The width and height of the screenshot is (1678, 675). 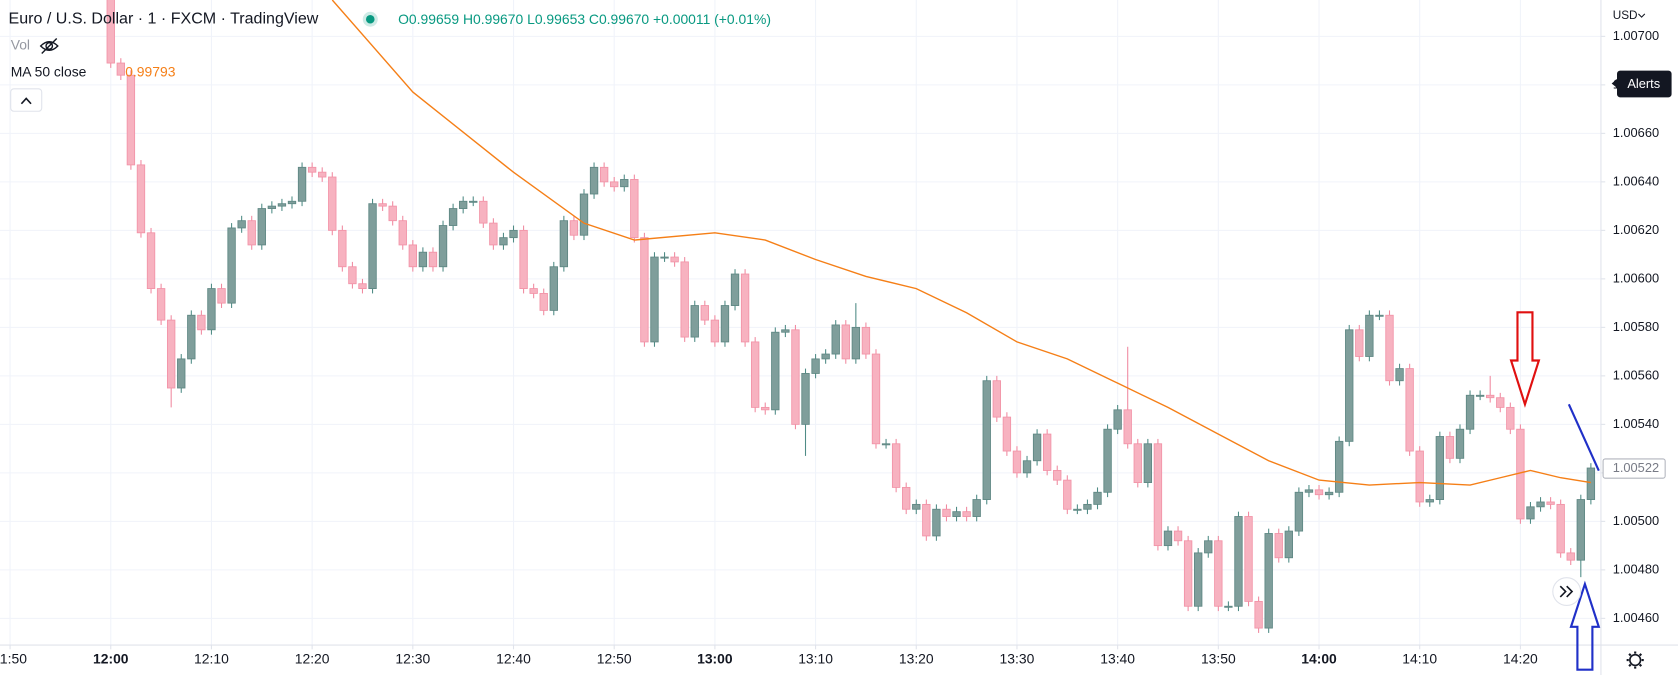 I want to click on x-tick-label: 14:10, so click(x=1419, y=659).